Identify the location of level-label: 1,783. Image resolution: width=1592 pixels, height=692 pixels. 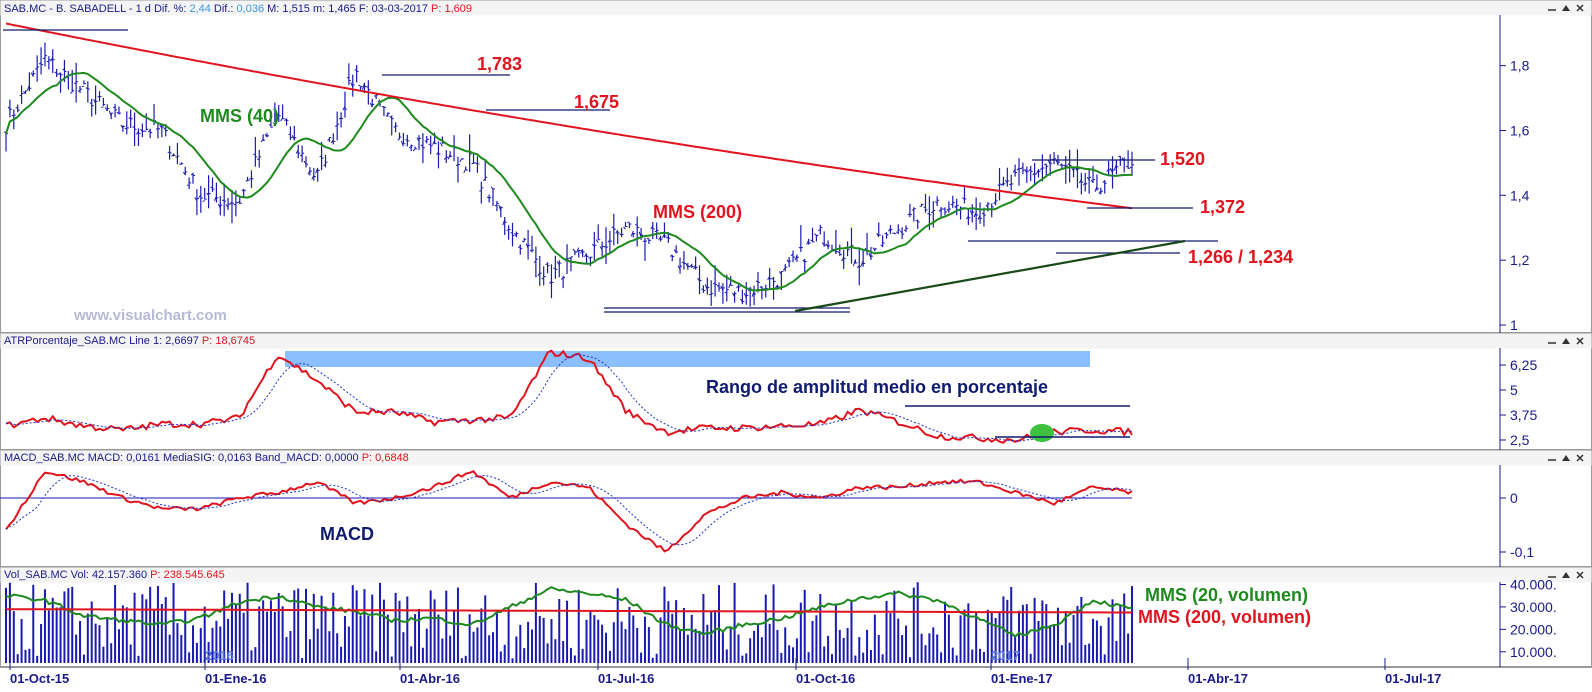
(499, 64).